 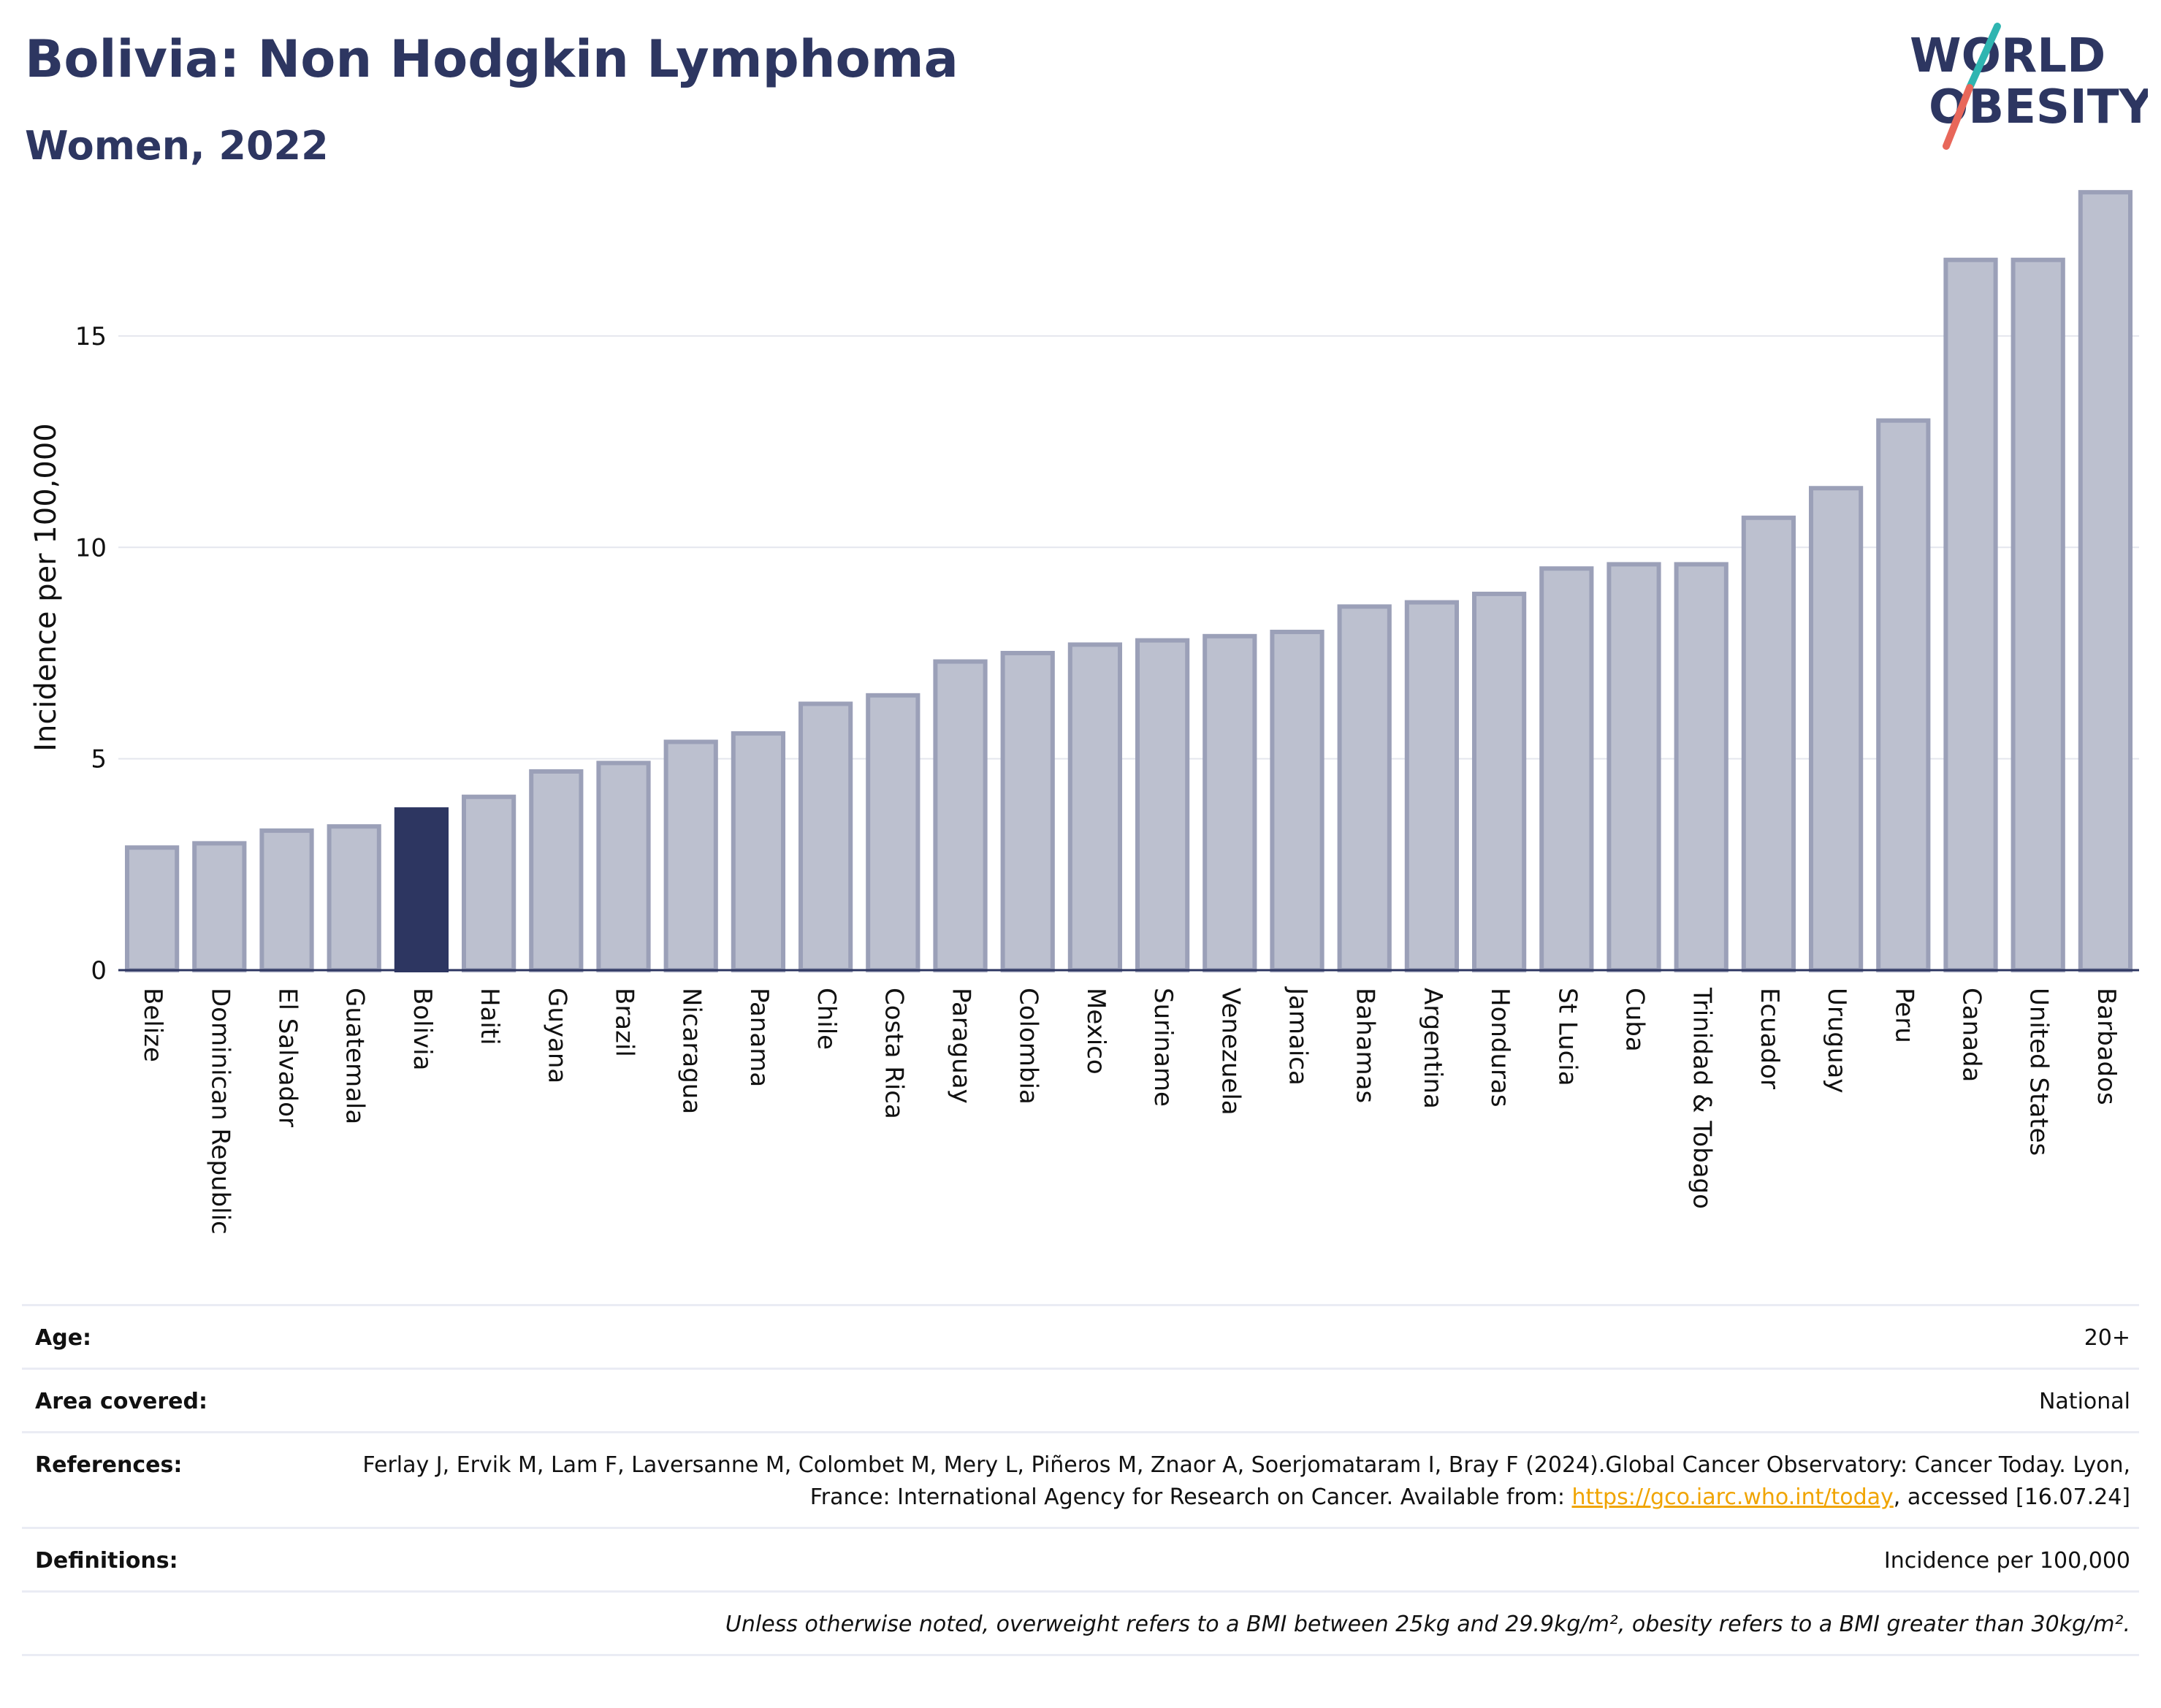 What do you see at coordinates (1298, 801) in the screenshot?
I see `bar-jamaica` at bounding box center [1298, 801].